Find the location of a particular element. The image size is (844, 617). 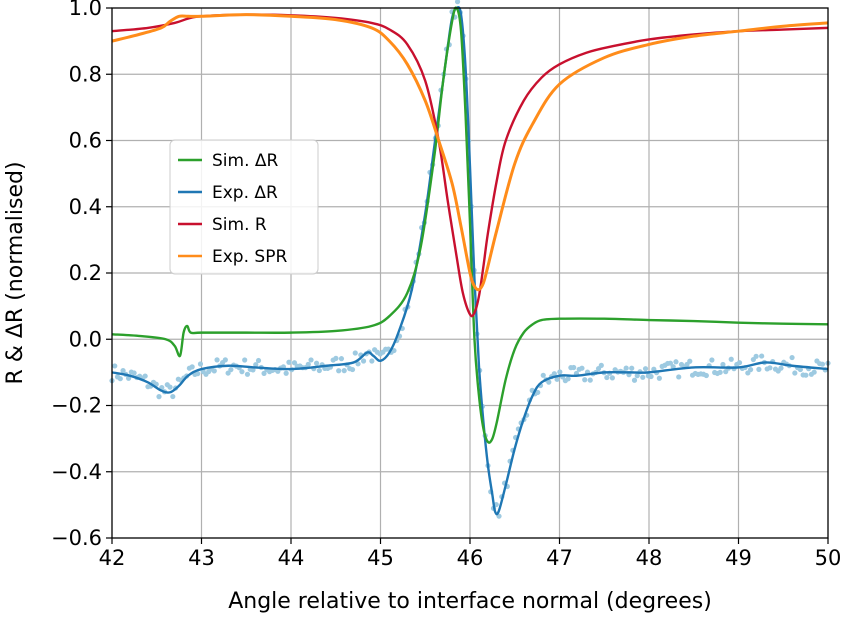

legend-box is located at coordinates (244, 207).